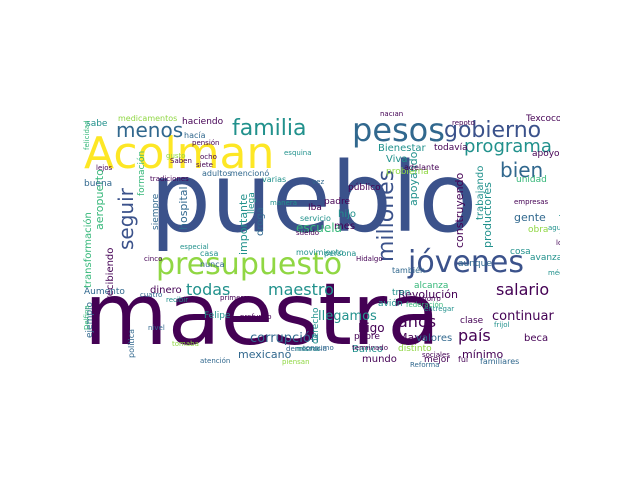 Image resolution: width=640 pixels, height=480 pixels. What do you see at coordinates (315, 218) in the screenshot?
I see `word-servicio: servicio` at bounding box center [315, 218].